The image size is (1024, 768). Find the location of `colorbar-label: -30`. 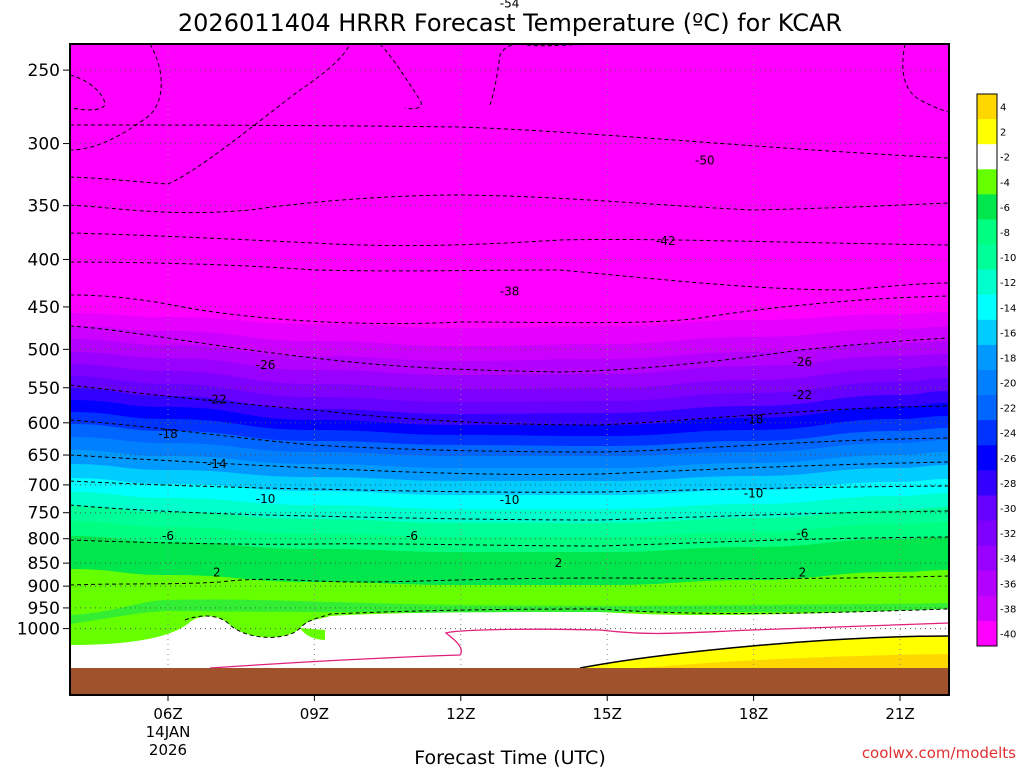

colorbar-label: -30 is located at coordinates (1008, 509).